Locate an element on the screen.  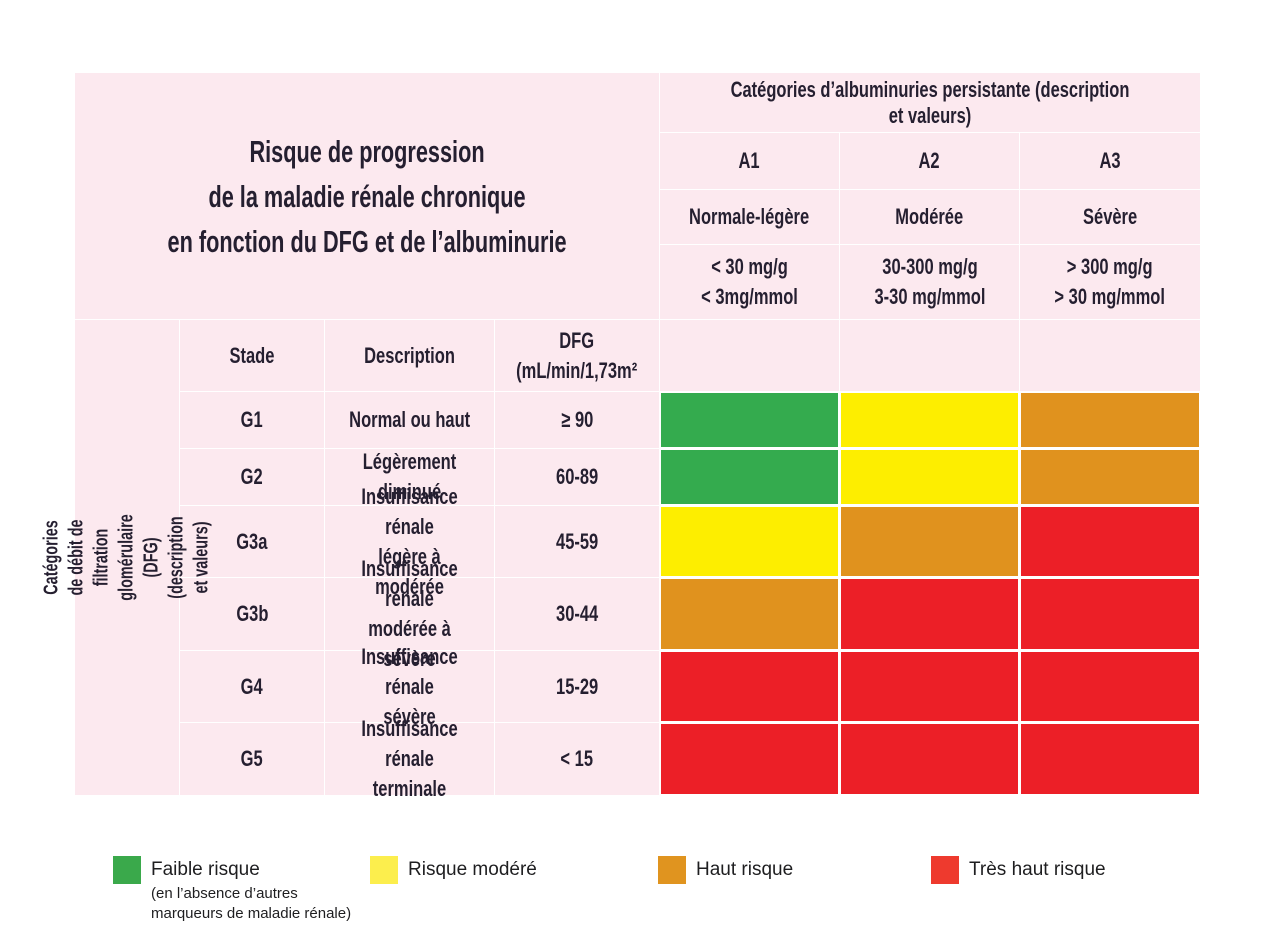
row-g2-stade: G2 is located at coordinates (252, 476).